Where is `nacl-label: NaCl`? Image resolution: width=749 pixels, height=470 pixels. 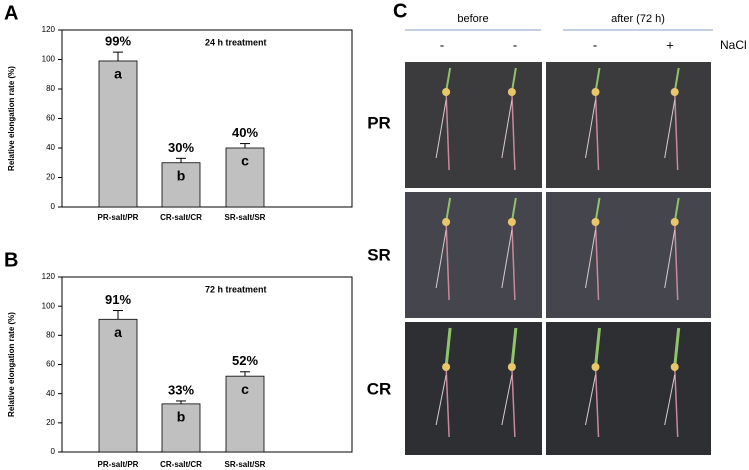 nacl-label: NaCl is located at coordinates (733, 45).